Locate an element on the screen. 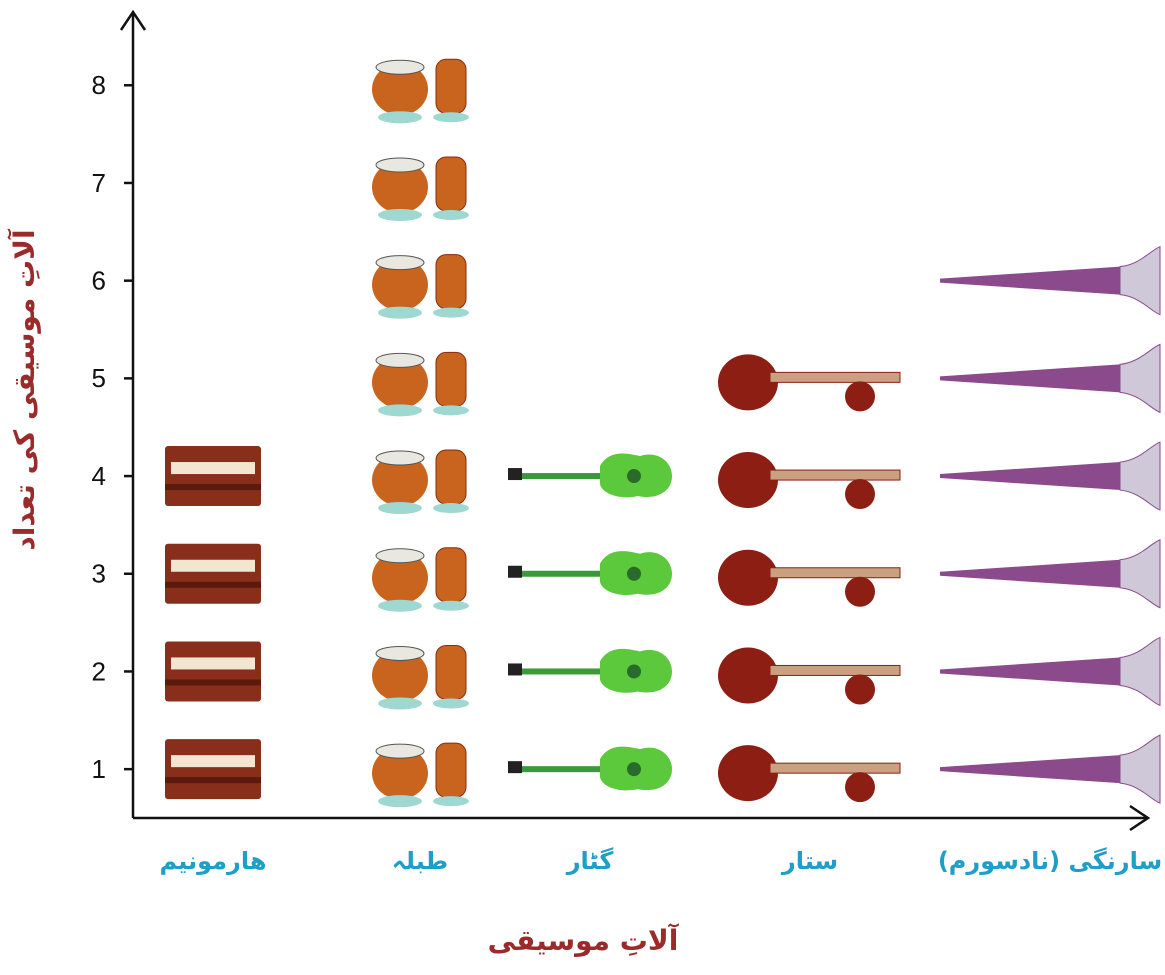 This screenshot has height=975, width=1165. y-tick-label: 3 is located at coordinates (99, 574).